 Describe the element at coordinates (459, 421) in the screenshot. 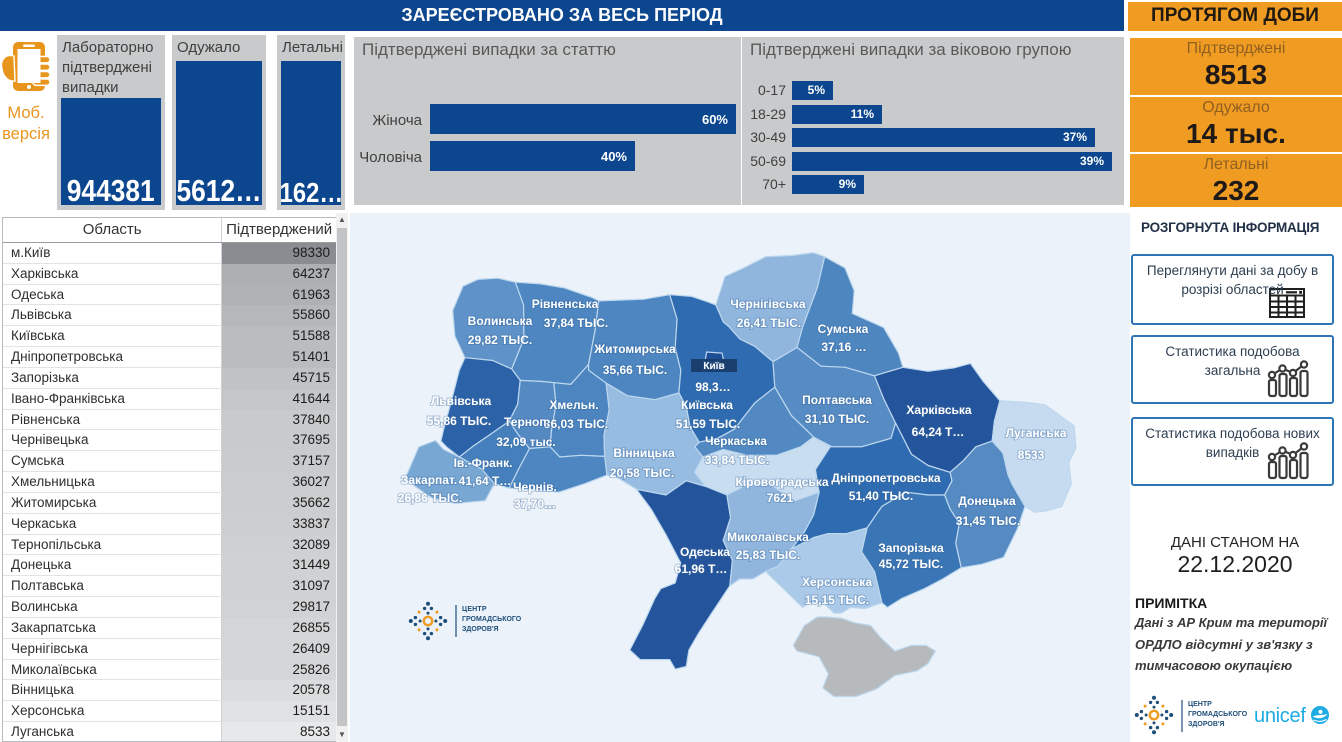

I see `svg-text: 55,86 ТЫС.` at that location.